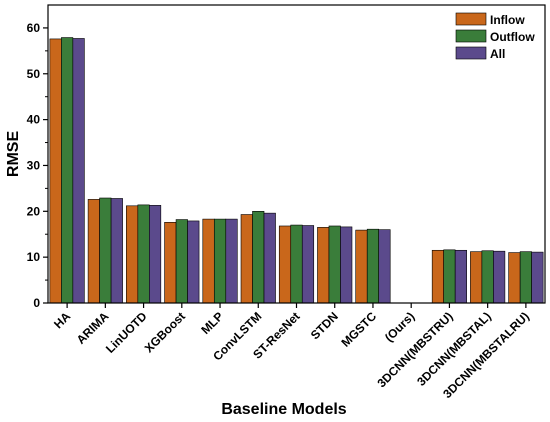 The width and height of the screenshot is (550, 422). I want to click on legend-swatch-all, so click(471, 53).